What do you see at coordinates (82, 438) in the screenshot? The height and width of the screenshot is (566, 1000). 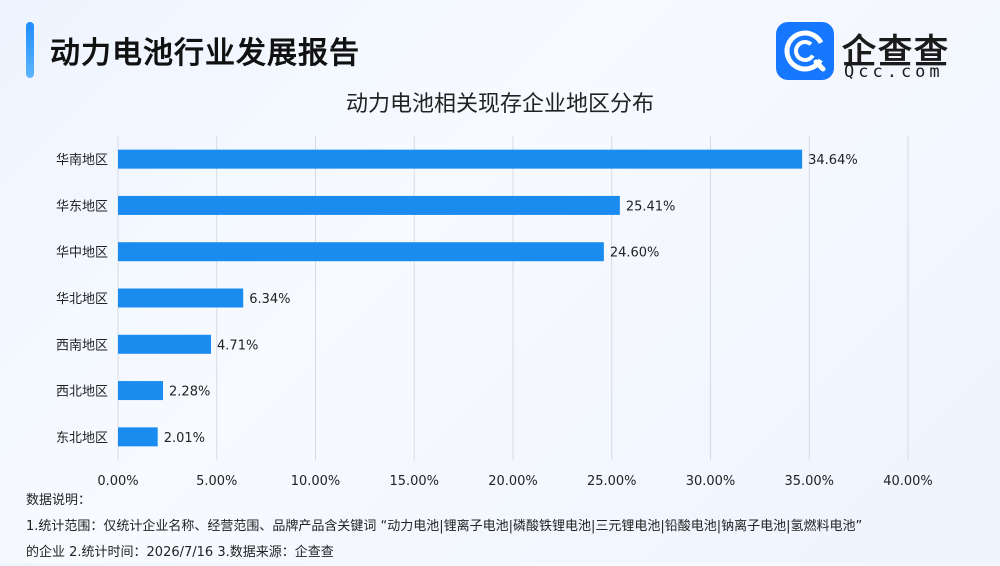 I see `category-label: 东北地区` at bounding box center [82, 438].